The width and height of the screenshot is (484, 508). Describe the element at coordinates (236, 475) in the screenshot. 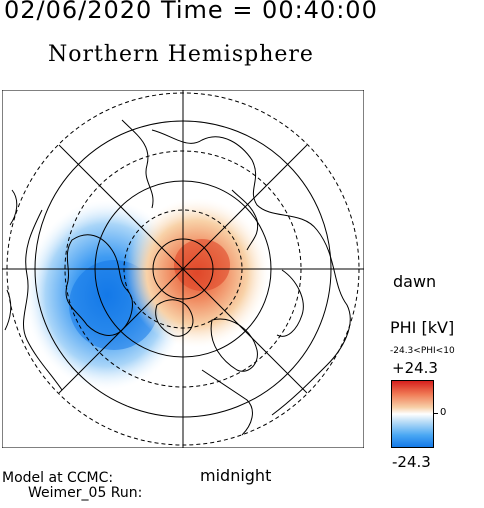

I see `midnight-label: midnight` at that location.